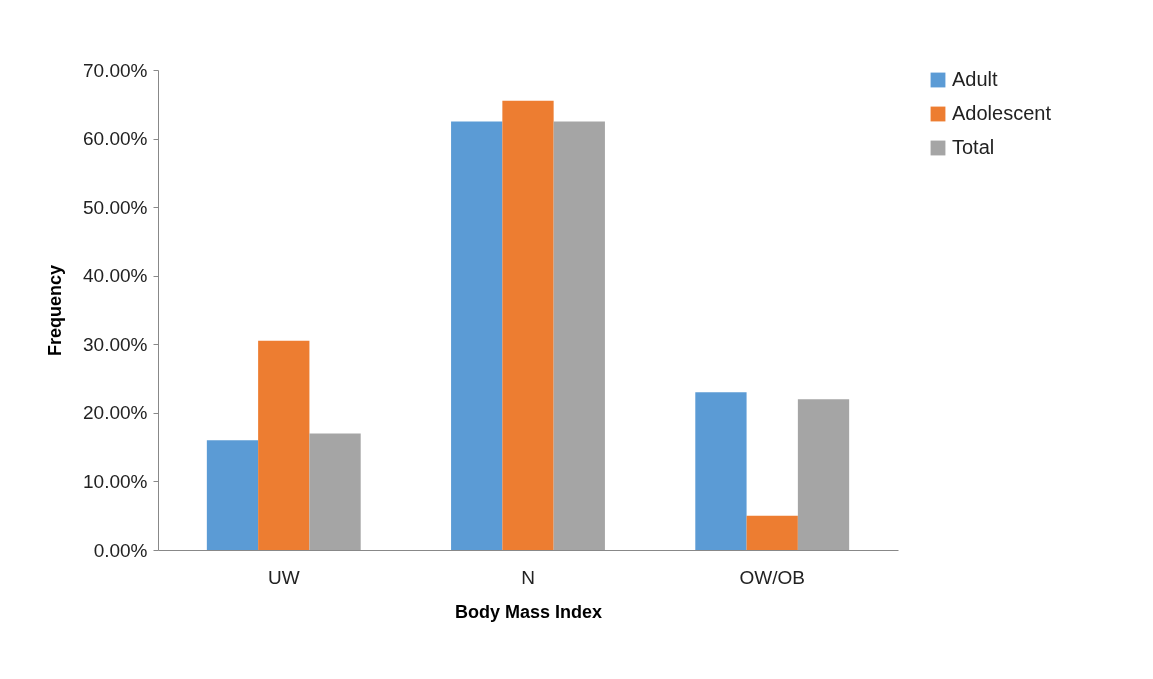 This screenshot has width=1153, height=679. Describe the element at coordinates (115, 481) in the screenshot. I see `y-tick-label: 10.00%` at that location.